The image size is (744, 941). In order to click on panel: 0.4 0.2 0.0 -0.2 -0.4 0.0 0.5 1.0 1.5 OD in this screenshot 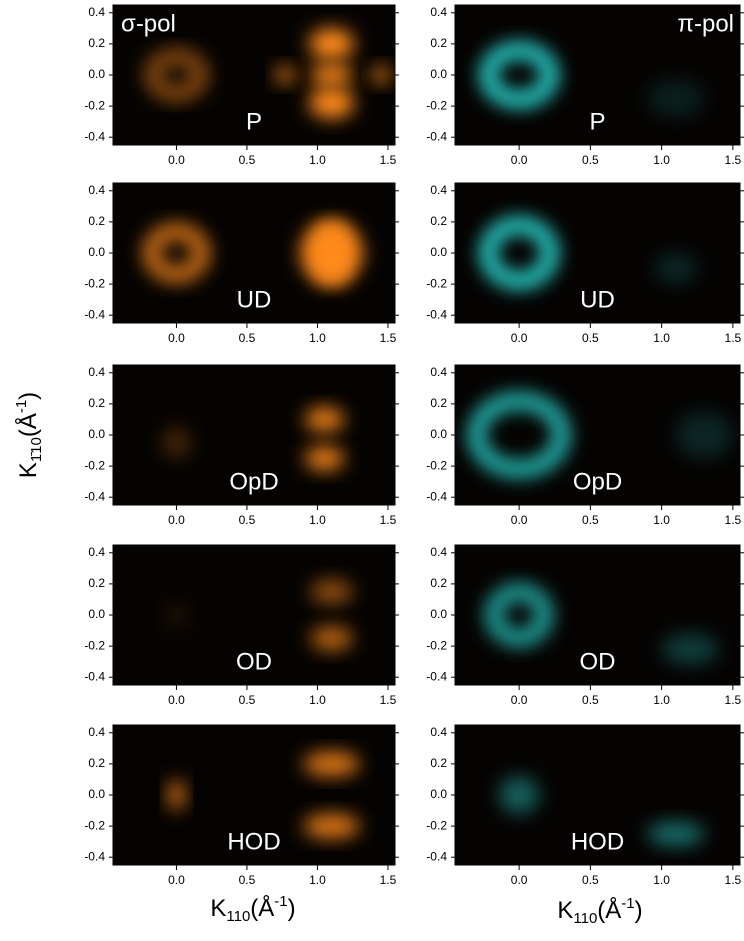, I will do `click(585, 625)`.